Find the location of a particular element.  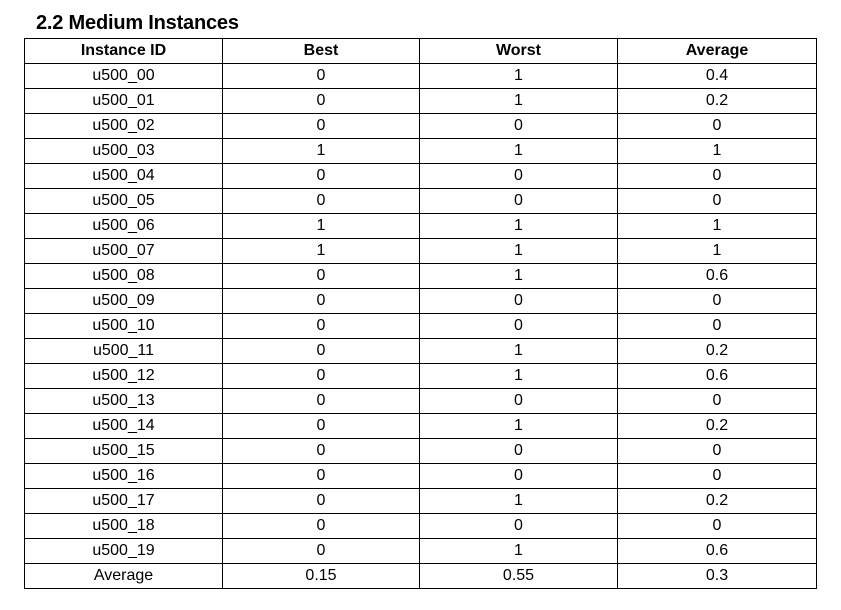

cell-instance-id: u500_12 is located at coordinates (123, 376).